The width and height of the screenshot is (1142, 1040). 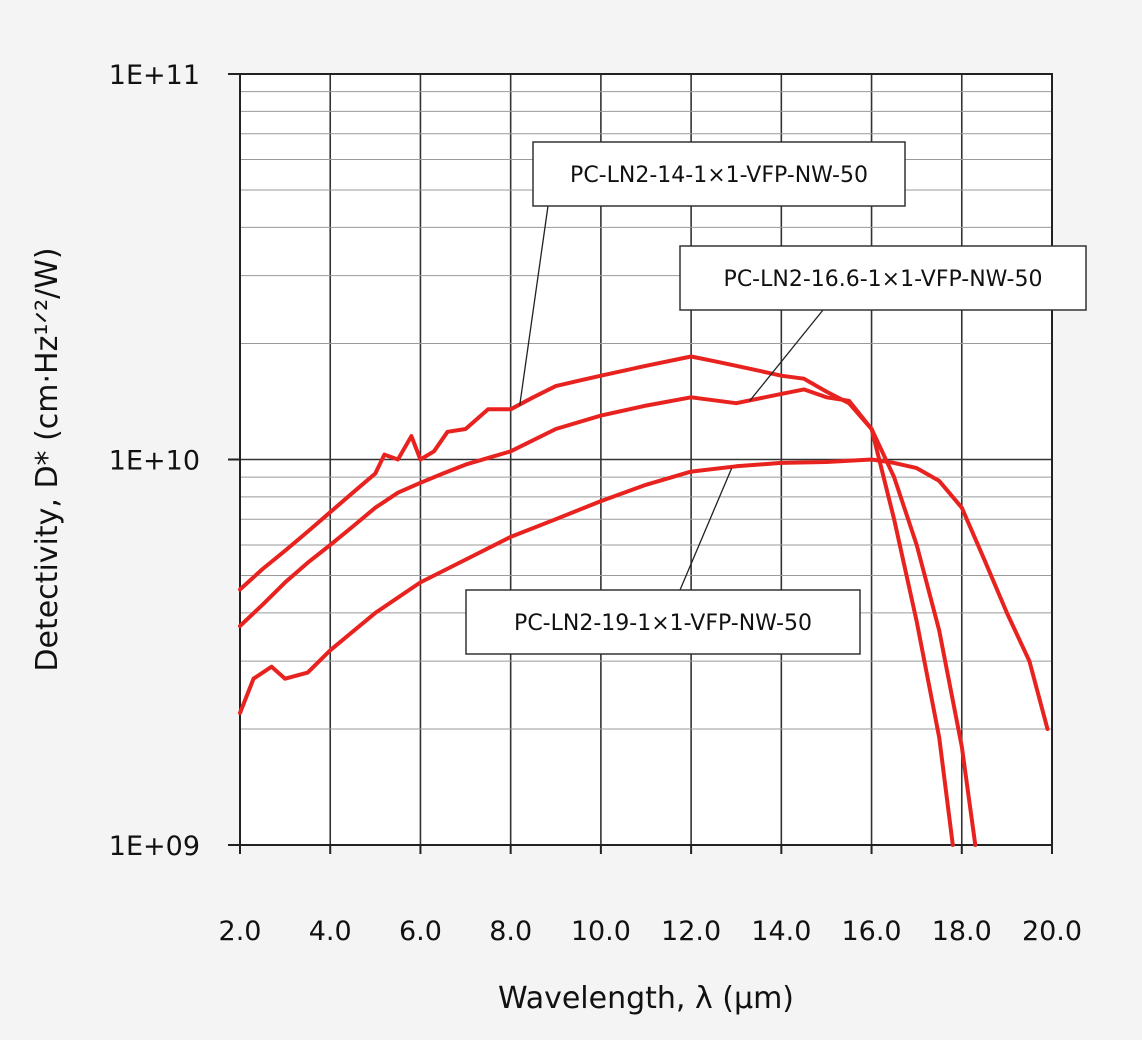 I want to click on x-tick-label: 16.0, so click(x=871, y=931).